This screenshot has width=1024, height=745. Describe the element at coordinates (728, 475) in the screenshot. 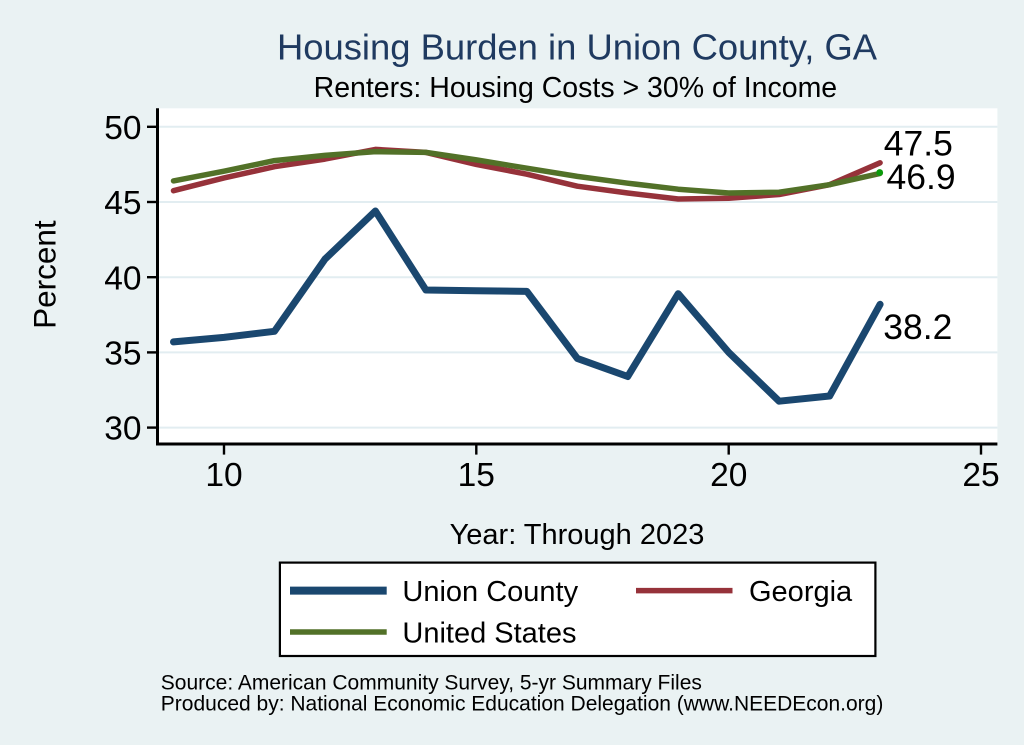

I see `svg-text: 20` at that location.